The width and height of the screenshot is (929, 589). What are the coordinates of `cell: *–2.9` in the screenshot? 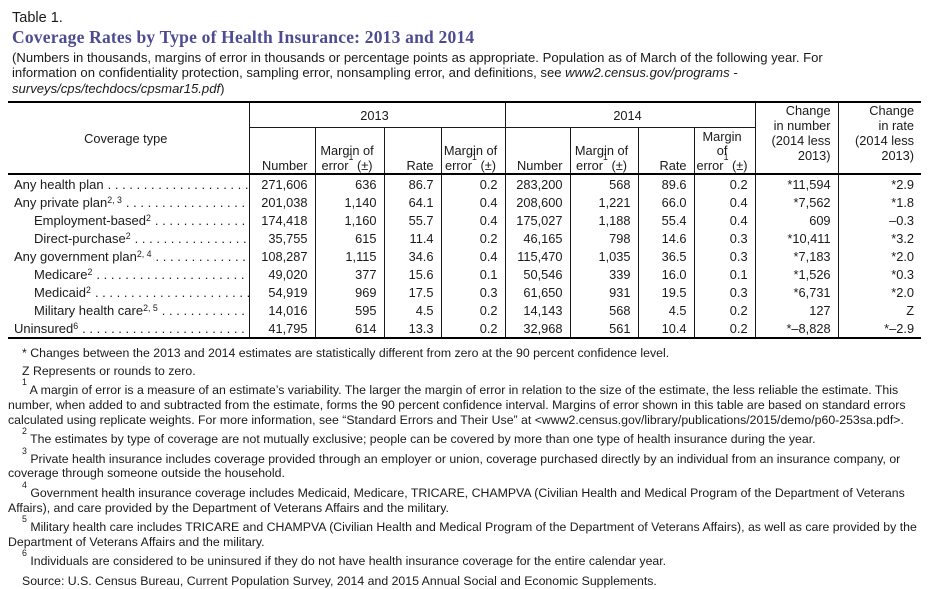 It's located at (879, 329).